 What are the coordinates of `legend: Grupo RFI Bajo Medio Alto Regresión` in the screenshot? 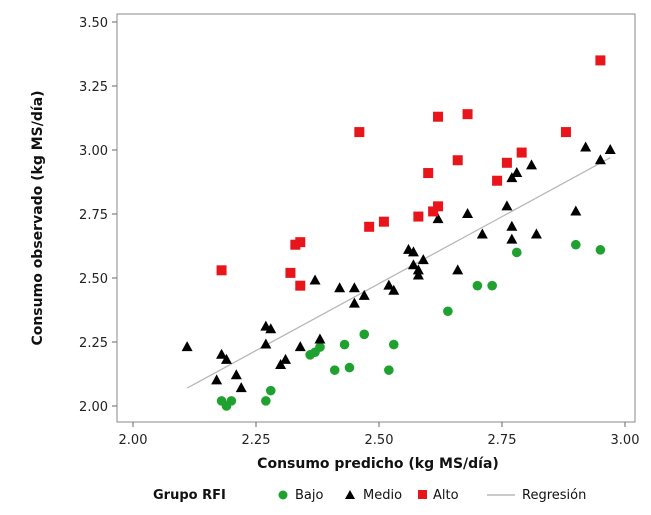 It's located at (369, 495).